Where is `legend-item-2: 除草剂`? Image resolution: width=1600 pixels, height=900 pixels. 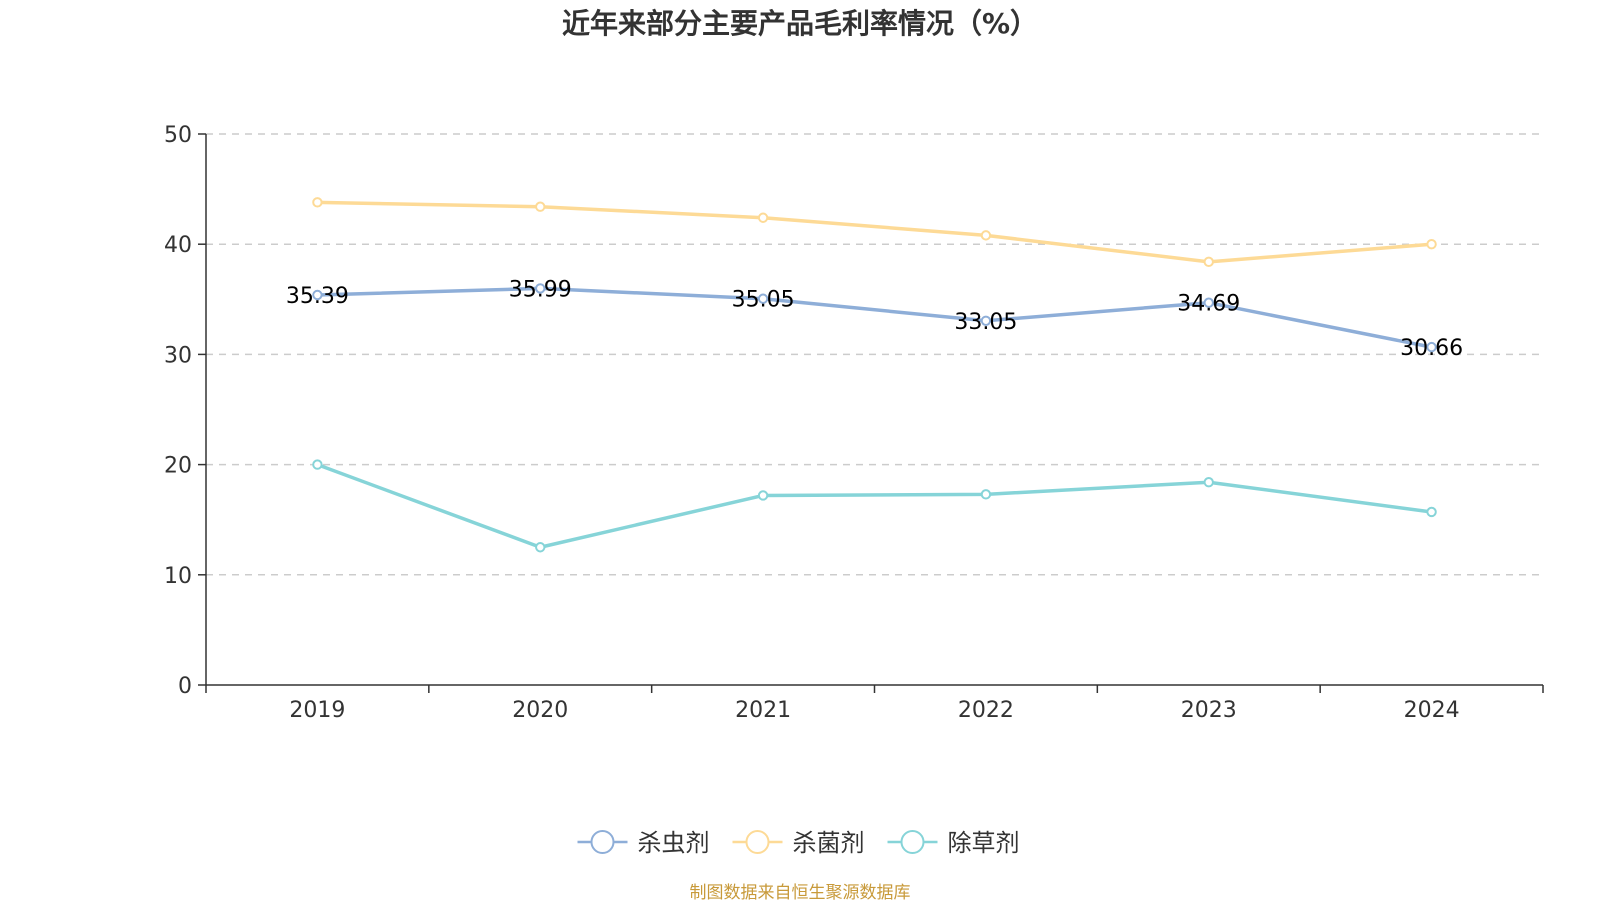
legend-item-2: 除草剂 is located at coordinates (953, 843).